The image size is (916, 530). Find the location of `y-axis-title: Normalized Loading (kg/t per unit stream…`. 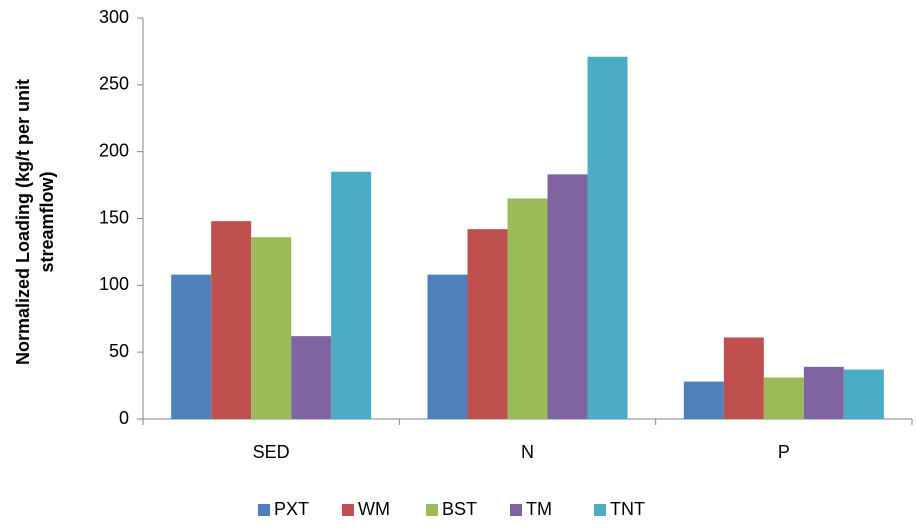

y-axis-title: Normalized Loading (kg/t per unit stream… is located at coordinates (35, 222).